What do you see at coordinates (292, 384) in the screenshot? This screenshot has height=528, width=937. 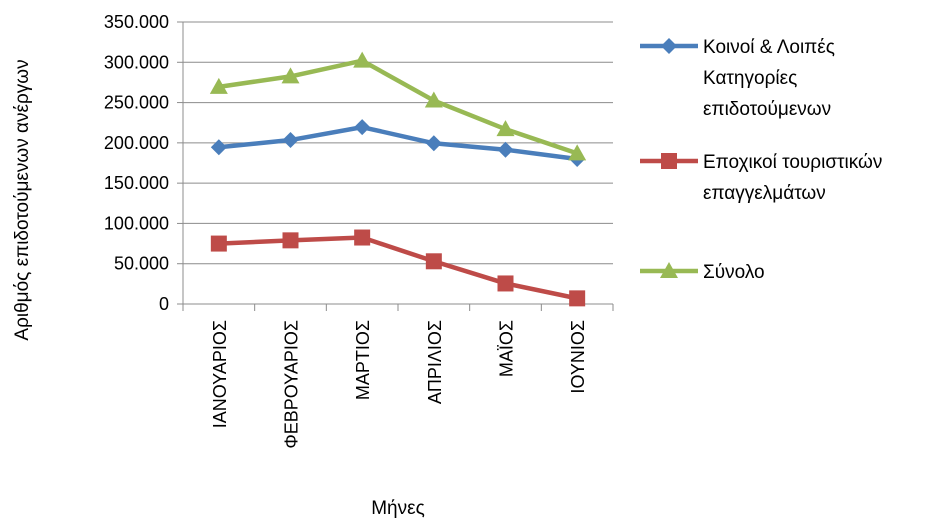 I see `x-tick-label: ΦΕΒΡΟΥΑΡΙΟΣ` at bounding box center [292, 384].